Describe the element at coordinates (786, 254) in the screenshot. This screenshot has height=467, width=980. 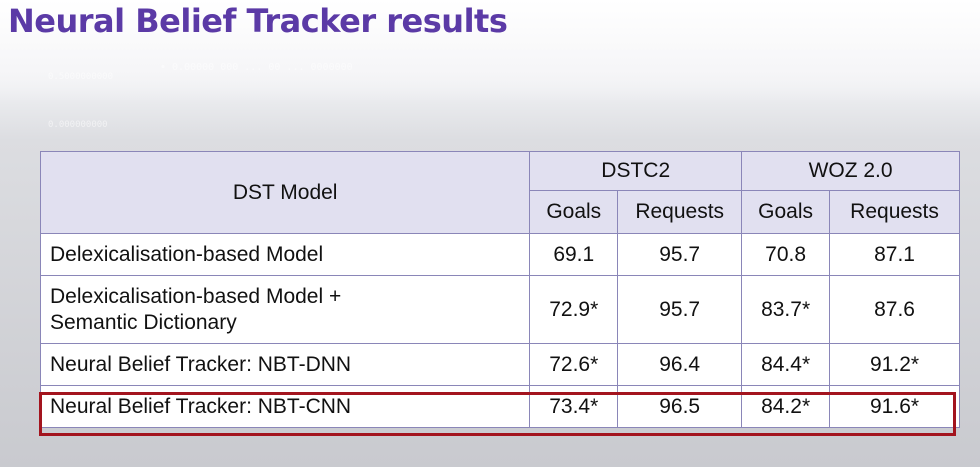
I see `value-cell: 70.8` at that location.